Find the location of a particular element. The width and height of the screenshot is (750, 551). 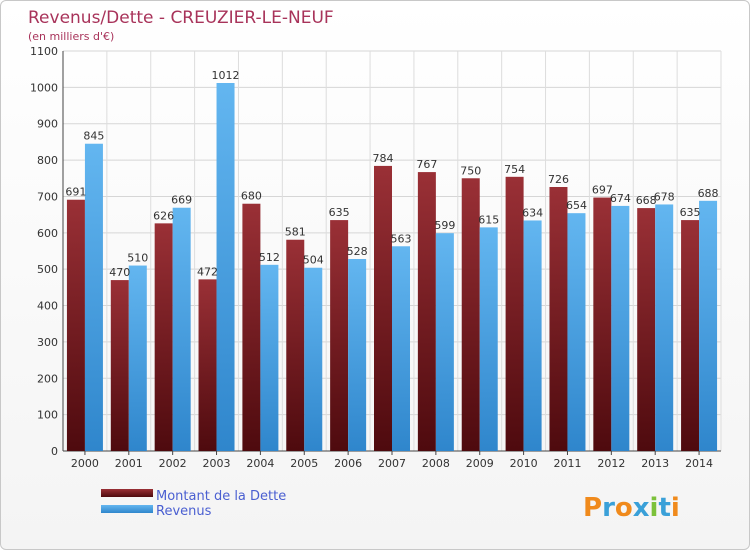

x-tick-label: 2014 is located at coordinates (699, 463).